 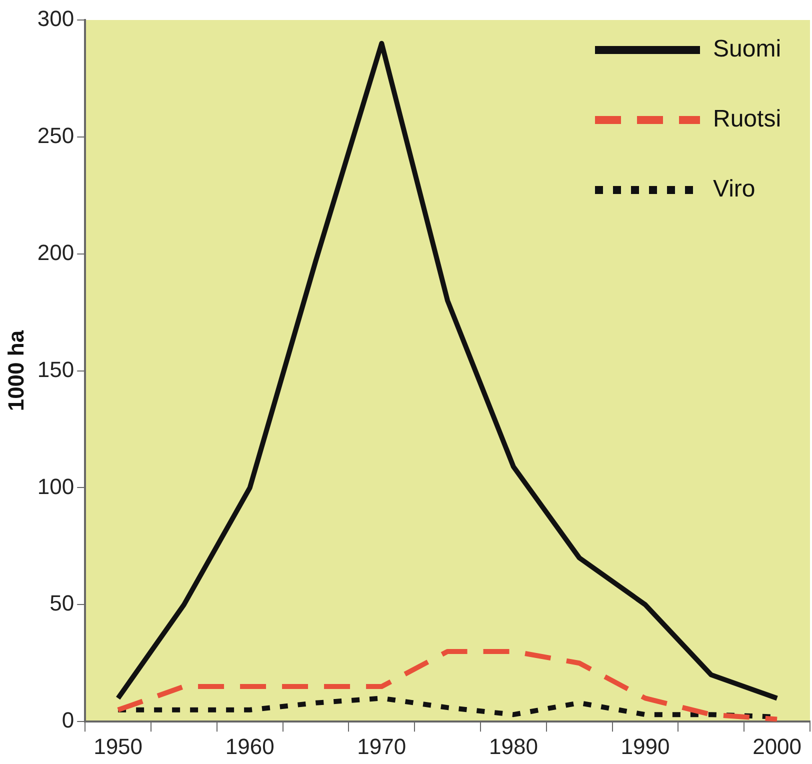 What do you see at coordinates (15, 371) in the screenshot?
I see `y-axis-title: 1000 ha` at bounding box center [15, 371].